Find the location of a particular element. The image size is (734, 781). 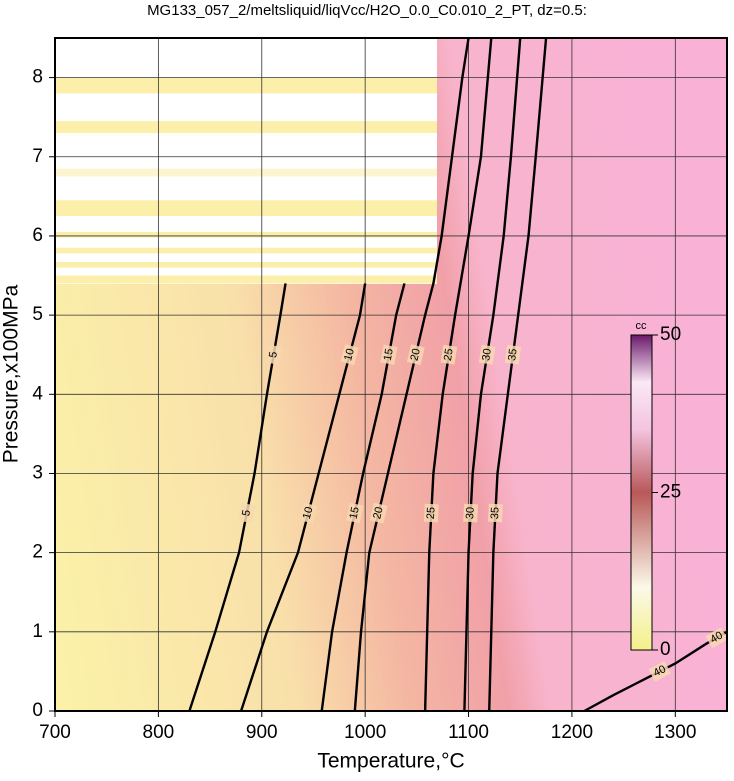

y-tick-label: 1 is located at coordinates (37, 631).